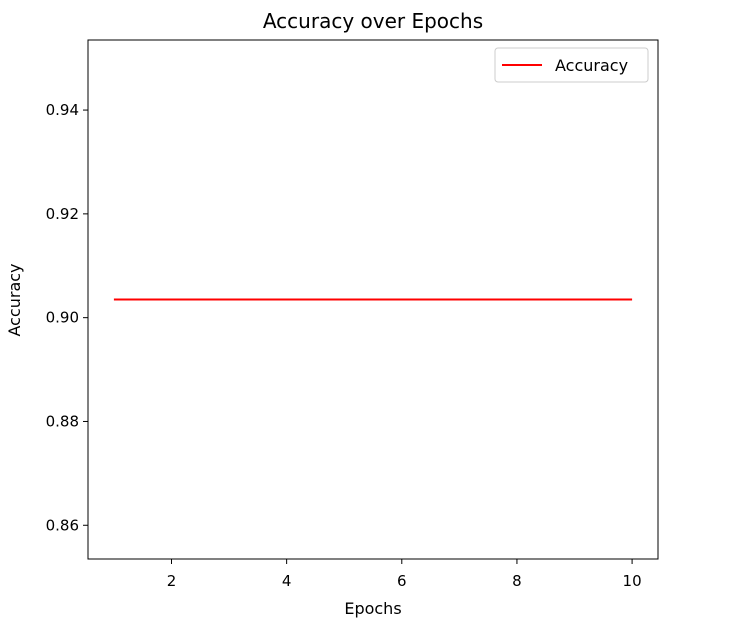 The image size is (738, 628). I want to click on x-tick-label: 10, so click(632, 581).